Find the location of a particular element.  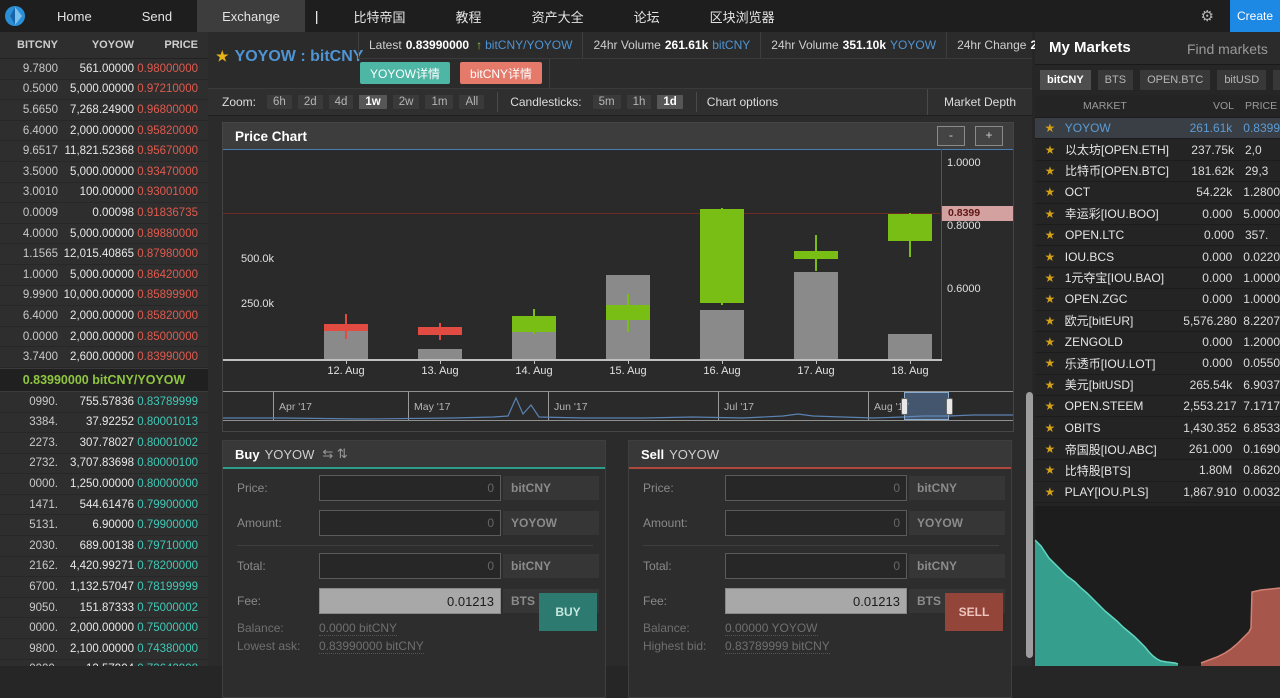

market-row: ★ OPEN.STEEM 2,553.217 7.1717 is located at coordinates (1157, 407).